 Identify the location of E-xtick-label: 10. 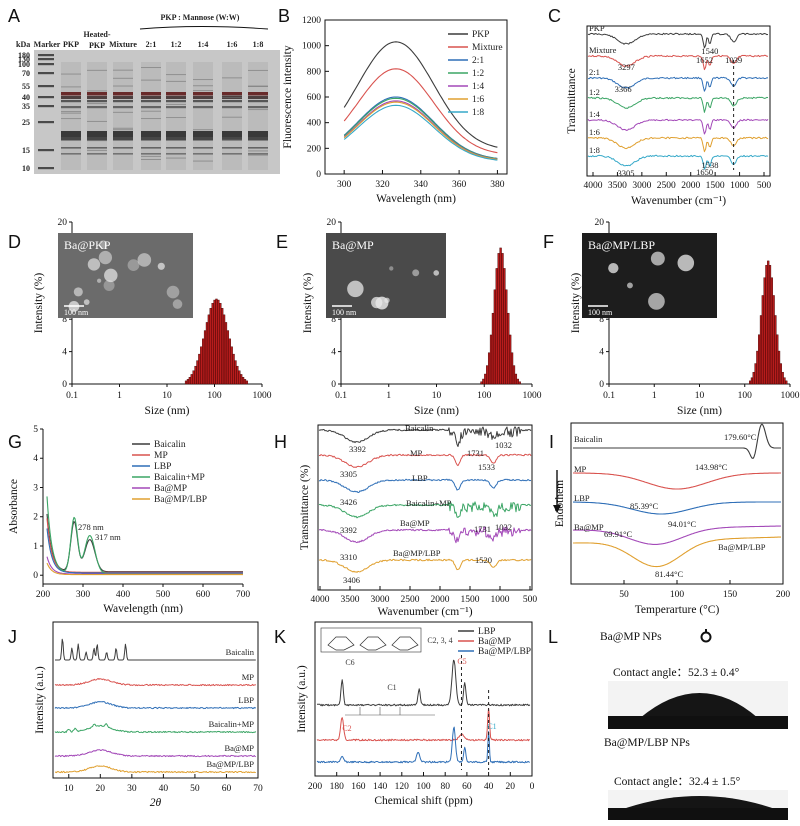
(437, 396).